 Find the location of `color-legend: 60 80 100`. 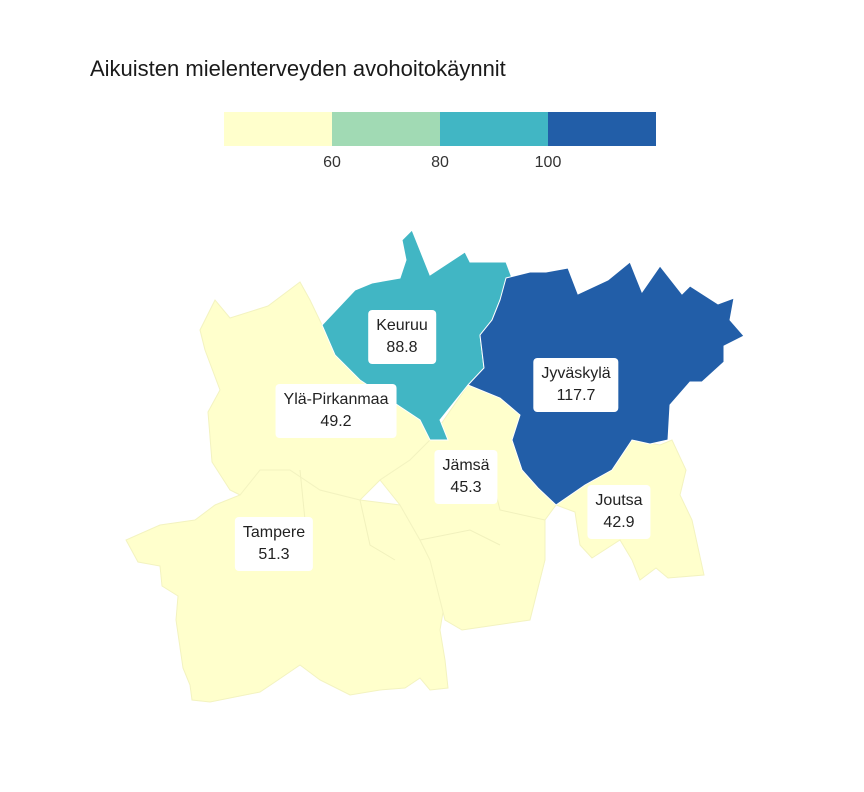

color-legend: 60 80 100 is located at coordinates (440, 141).